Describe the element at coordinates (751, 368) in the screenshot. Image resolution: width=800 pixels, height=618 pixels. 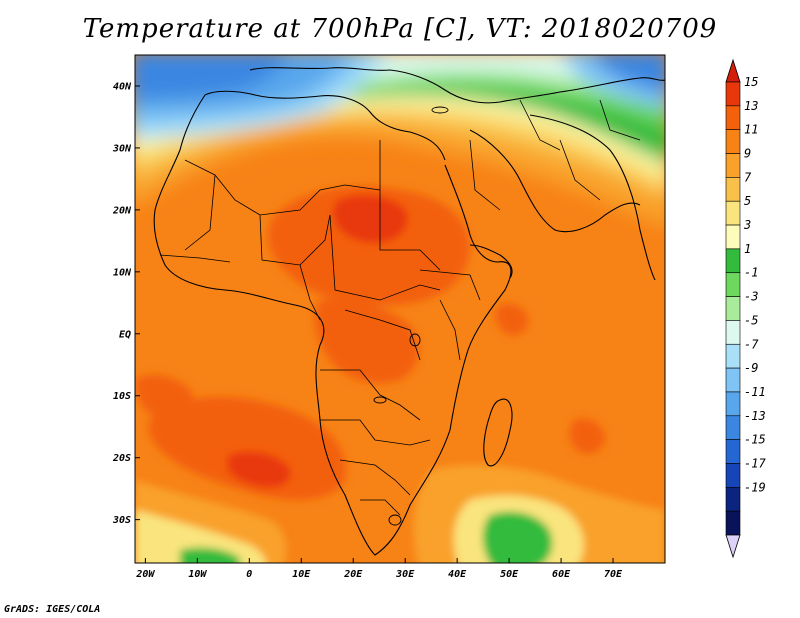
I see `colorbar-label: -9` at that location.